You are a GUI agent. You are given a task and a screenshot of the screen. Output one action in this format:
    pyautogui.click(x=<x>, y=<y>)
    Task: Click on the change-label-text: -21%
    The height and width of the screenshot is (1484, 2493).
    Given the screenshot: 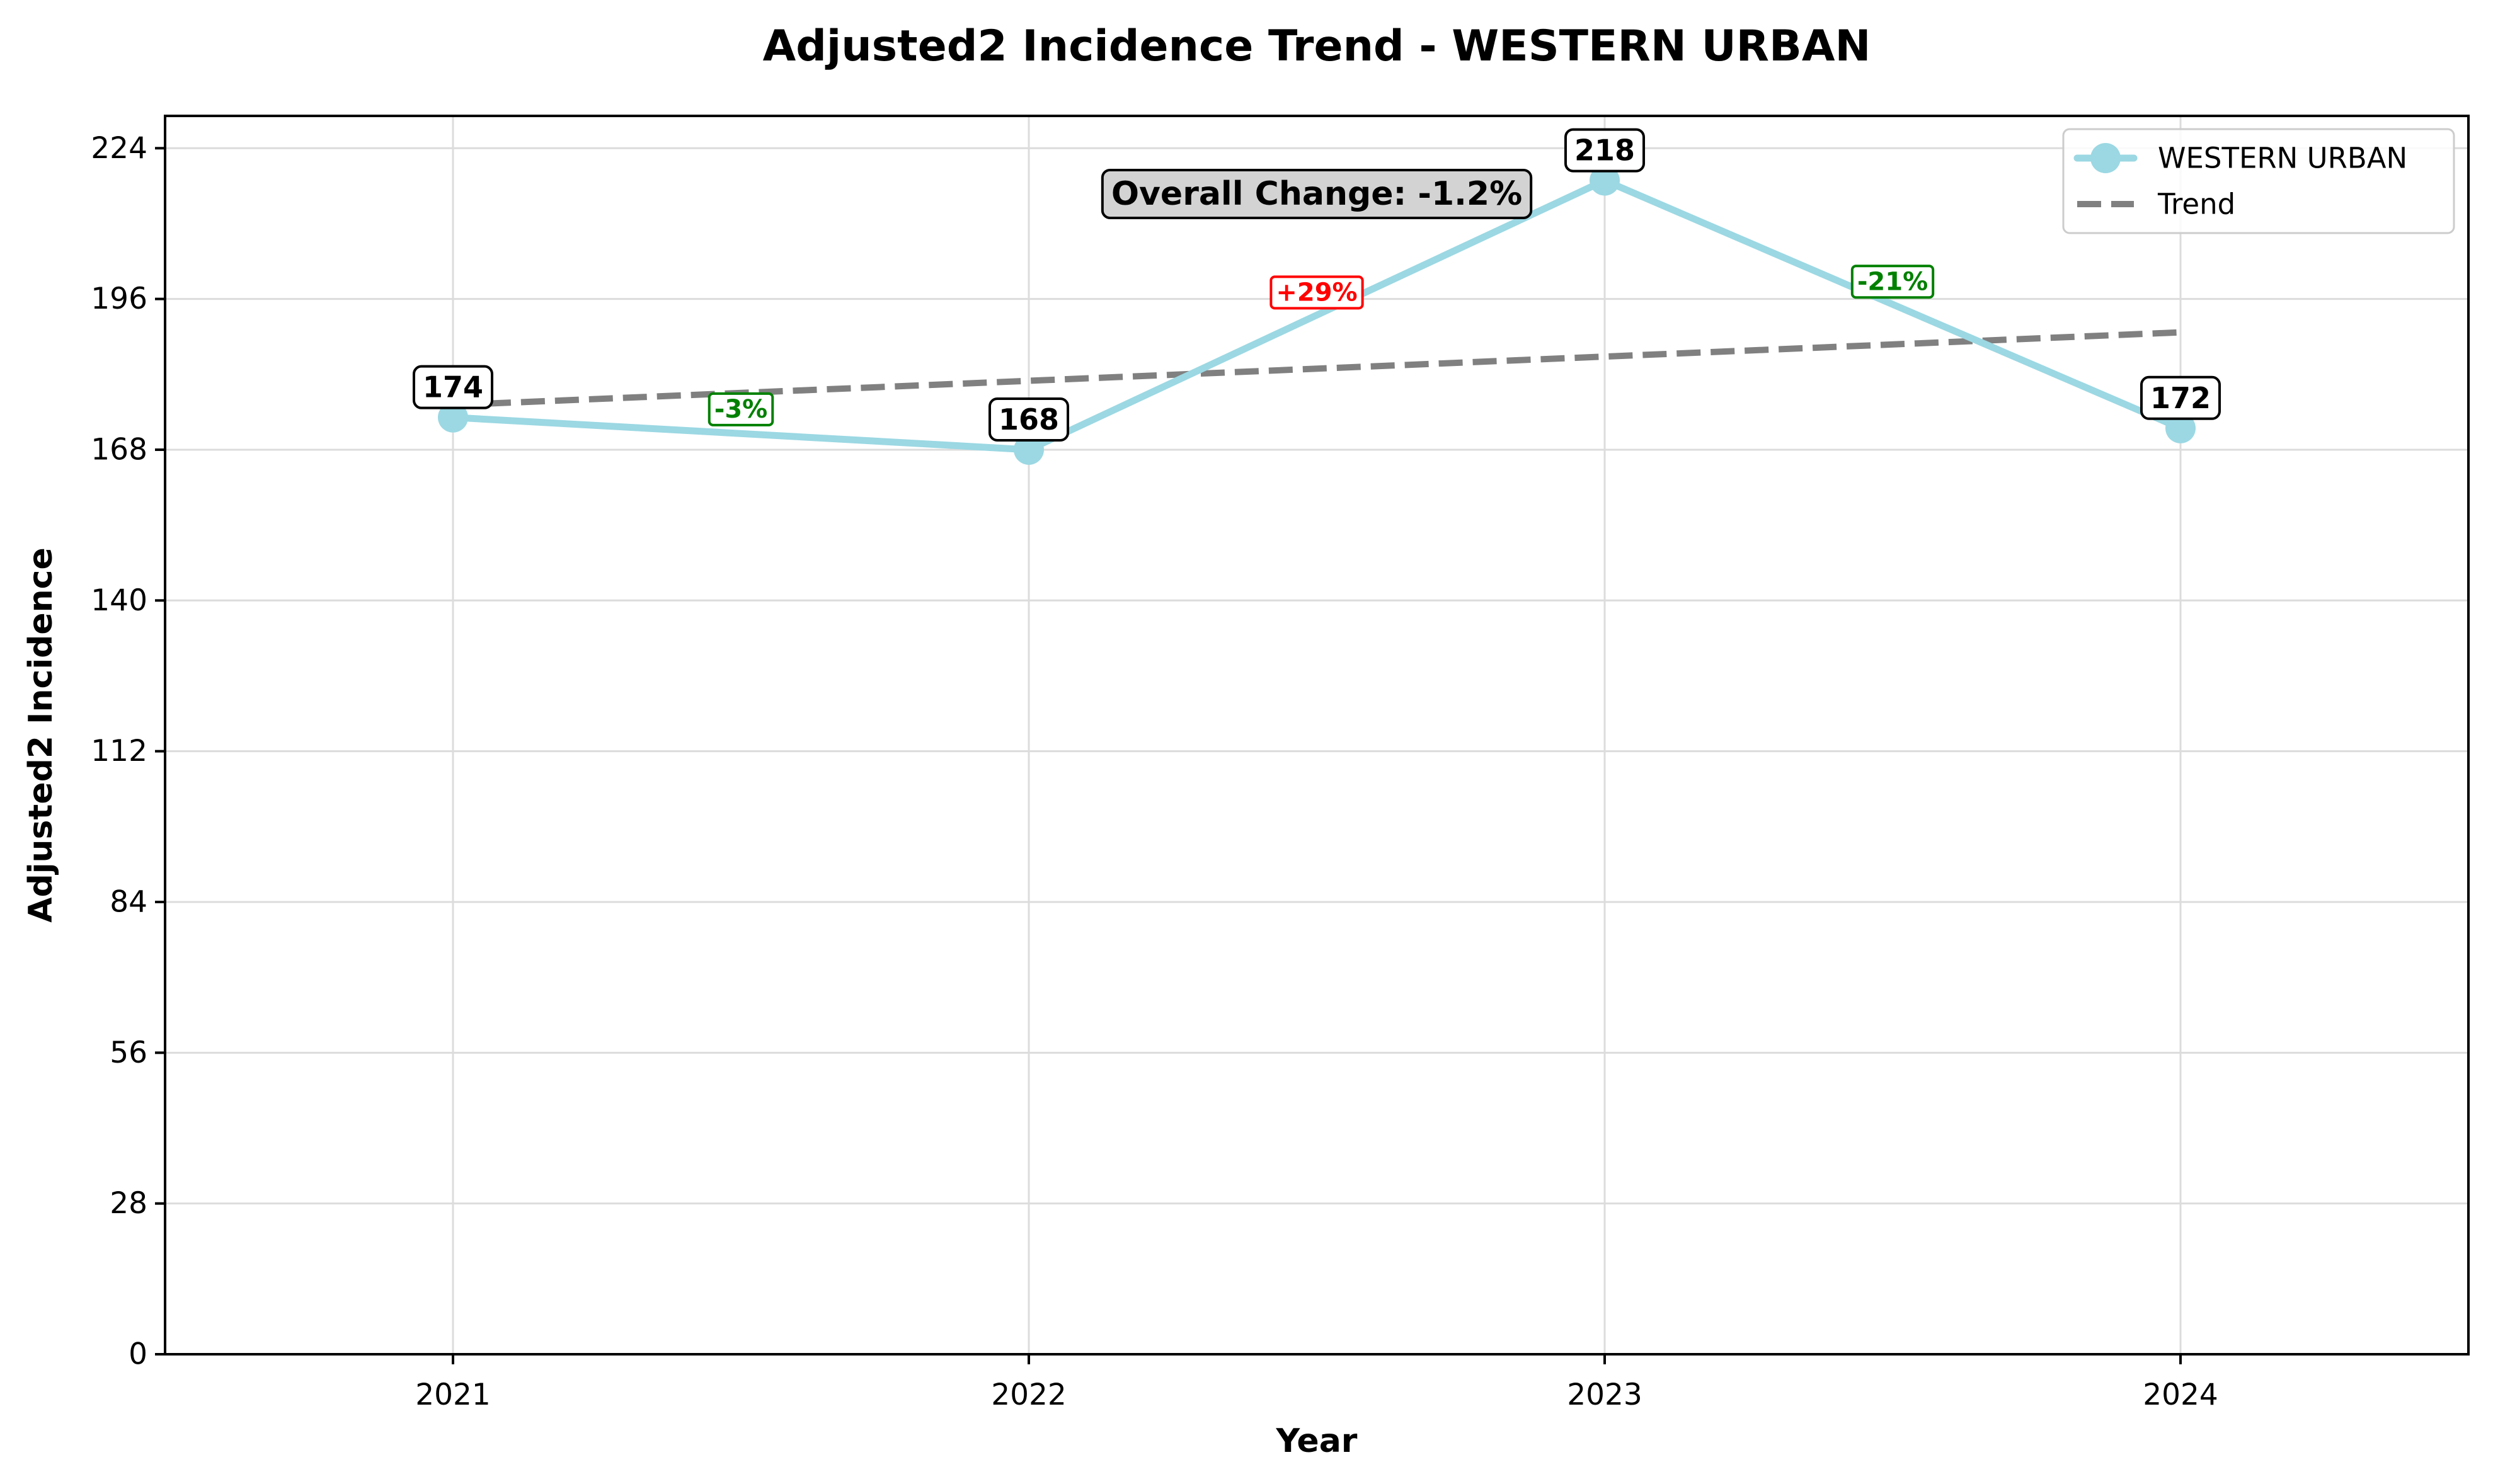 What is the action you would take?
    pyautogui.click(x=1893, y=281)
    